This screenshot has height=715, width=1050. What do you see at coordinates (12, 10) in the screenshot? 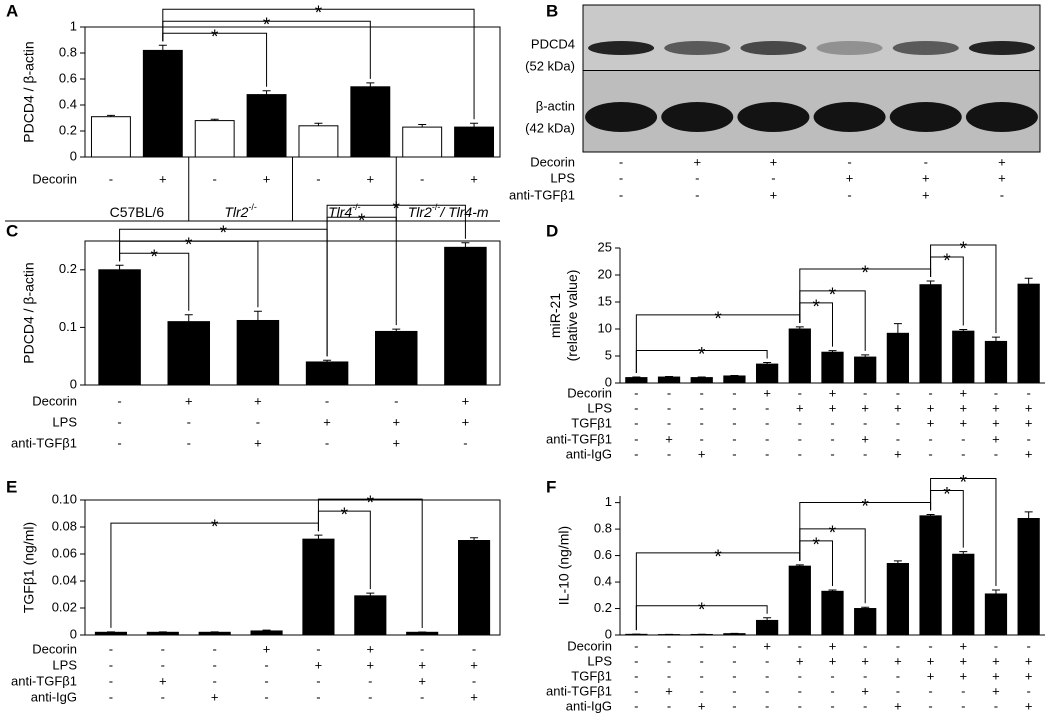
I see `panel-letter: A` at bounding box center [12, 10].